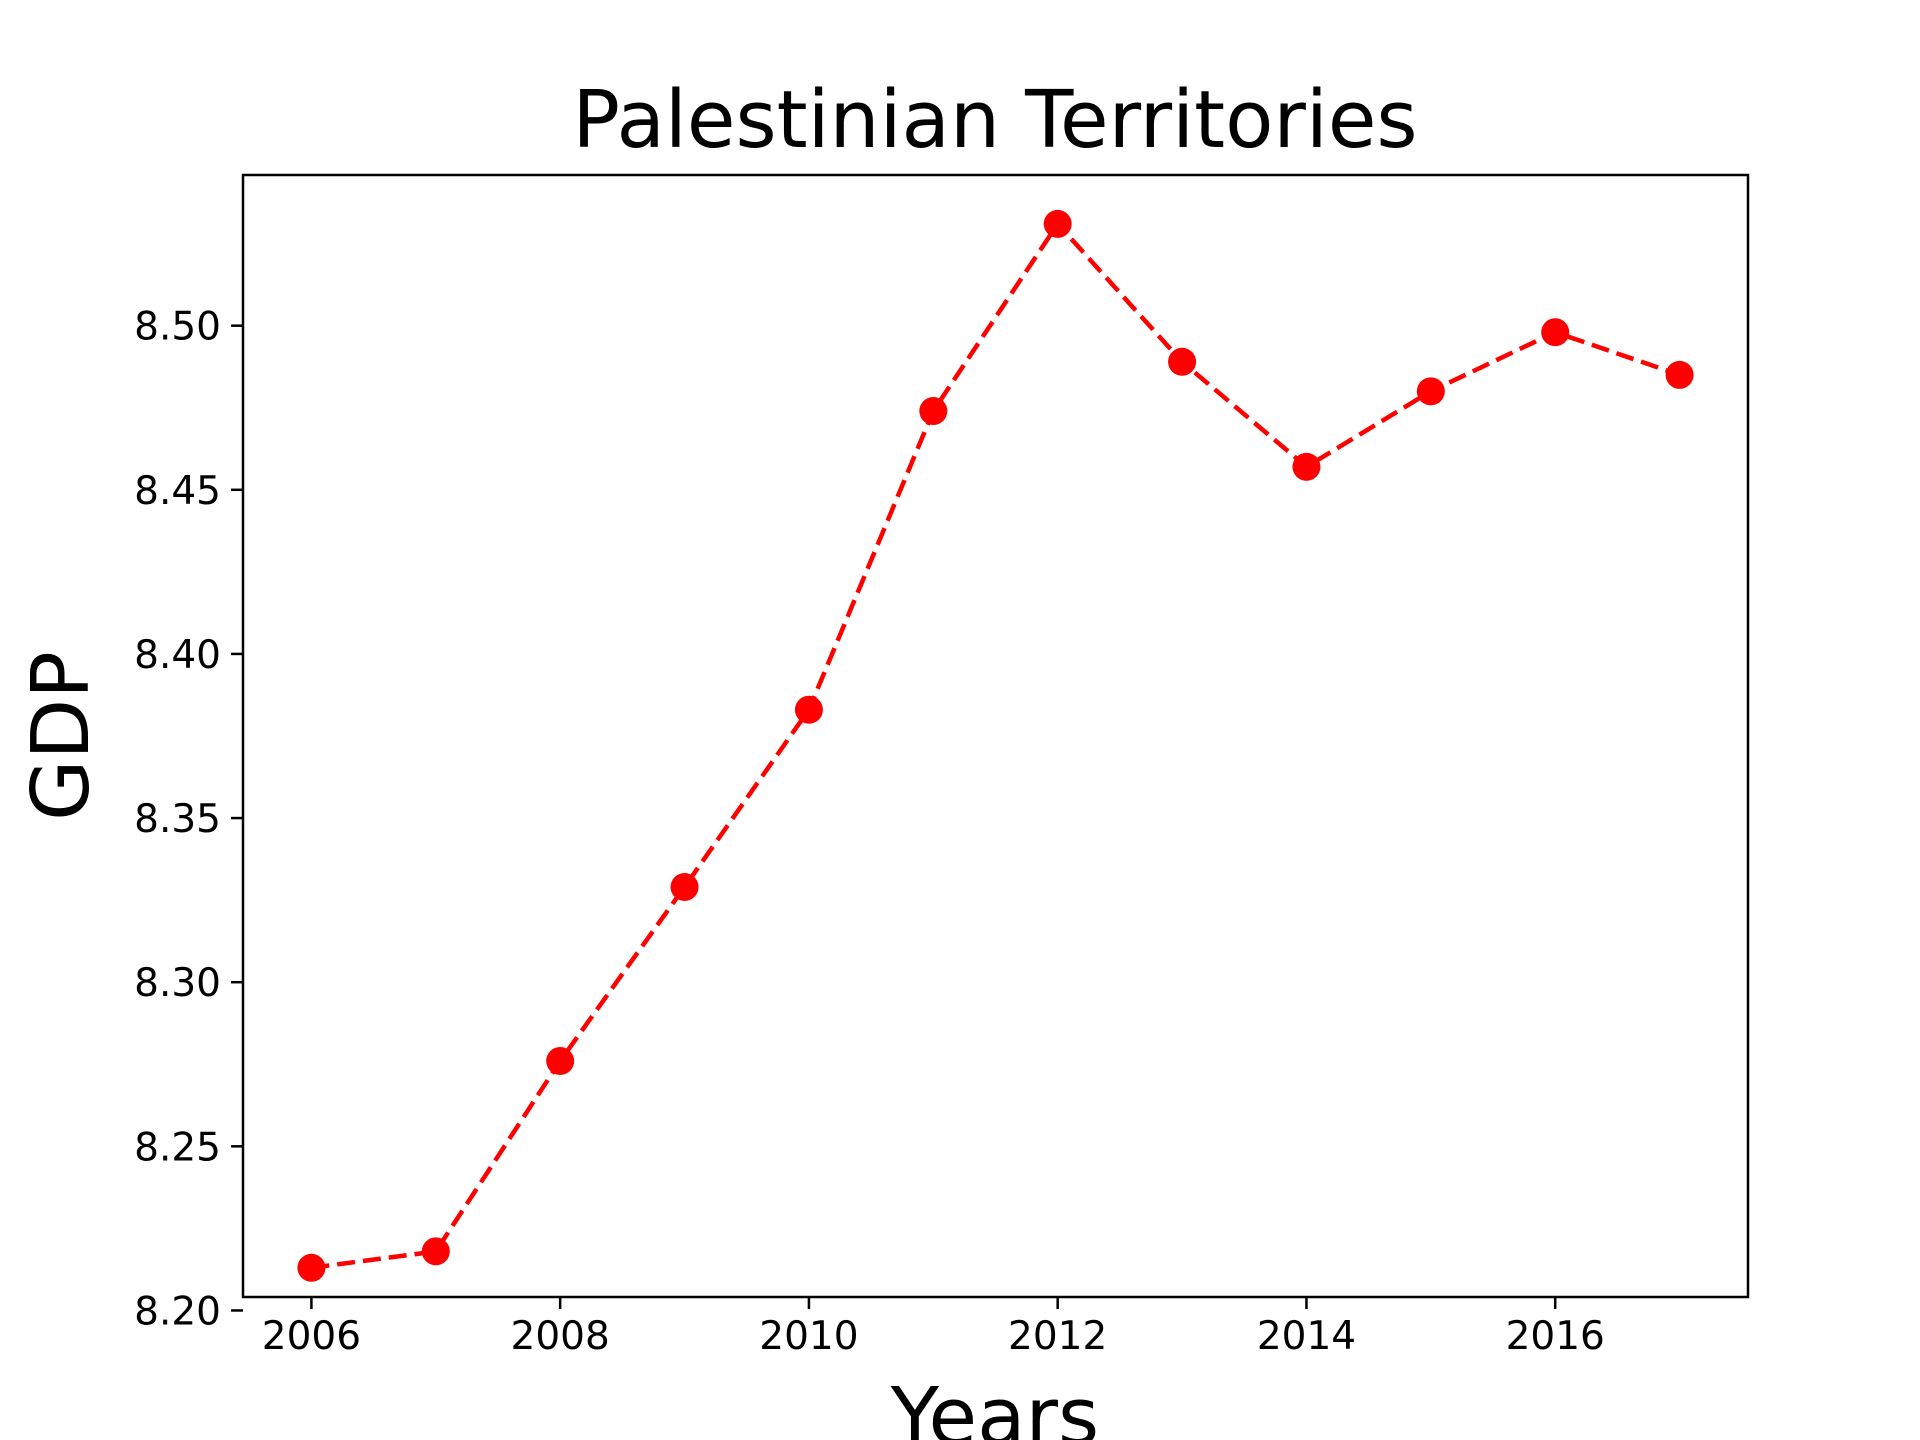 This screenshot has height=1440, width=1920. I want to click on y-tick-label: 8.25, so click(177, 1147).